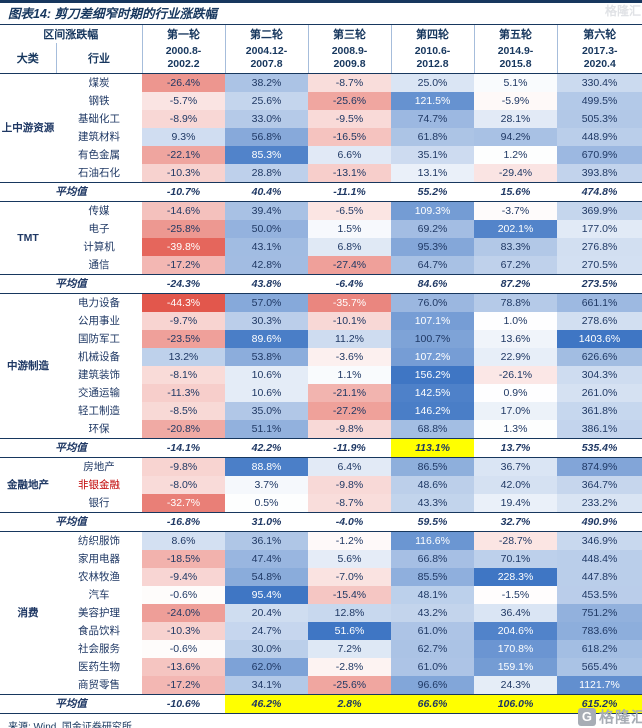 The height and width of the screenshot is (728, 642). What do you see at coordinates (515, 484) in the screenshot?
I see `value-cell: 42.0%` at bounding box center [515, 484].